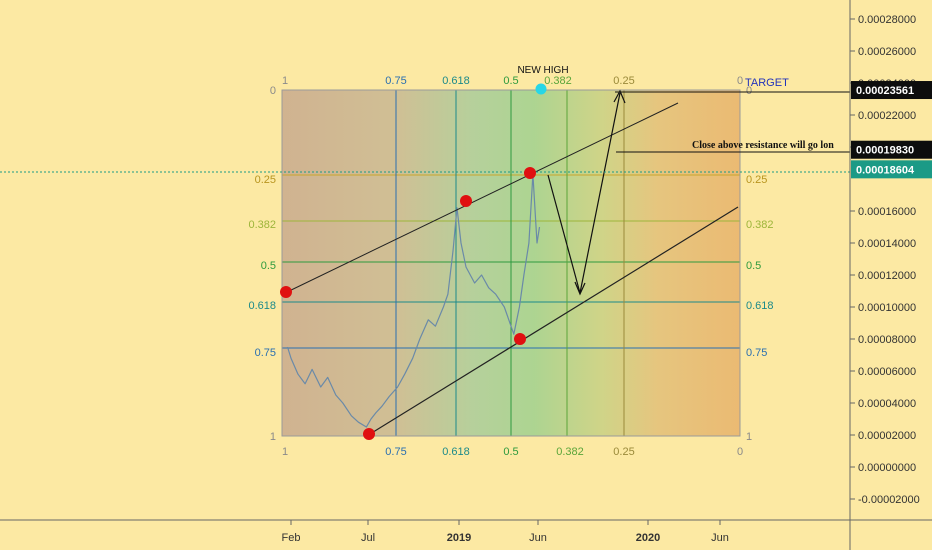 This screenshot has height=550, width=932. I want to click on fib-price-label-right: 0, so click(749, 91).